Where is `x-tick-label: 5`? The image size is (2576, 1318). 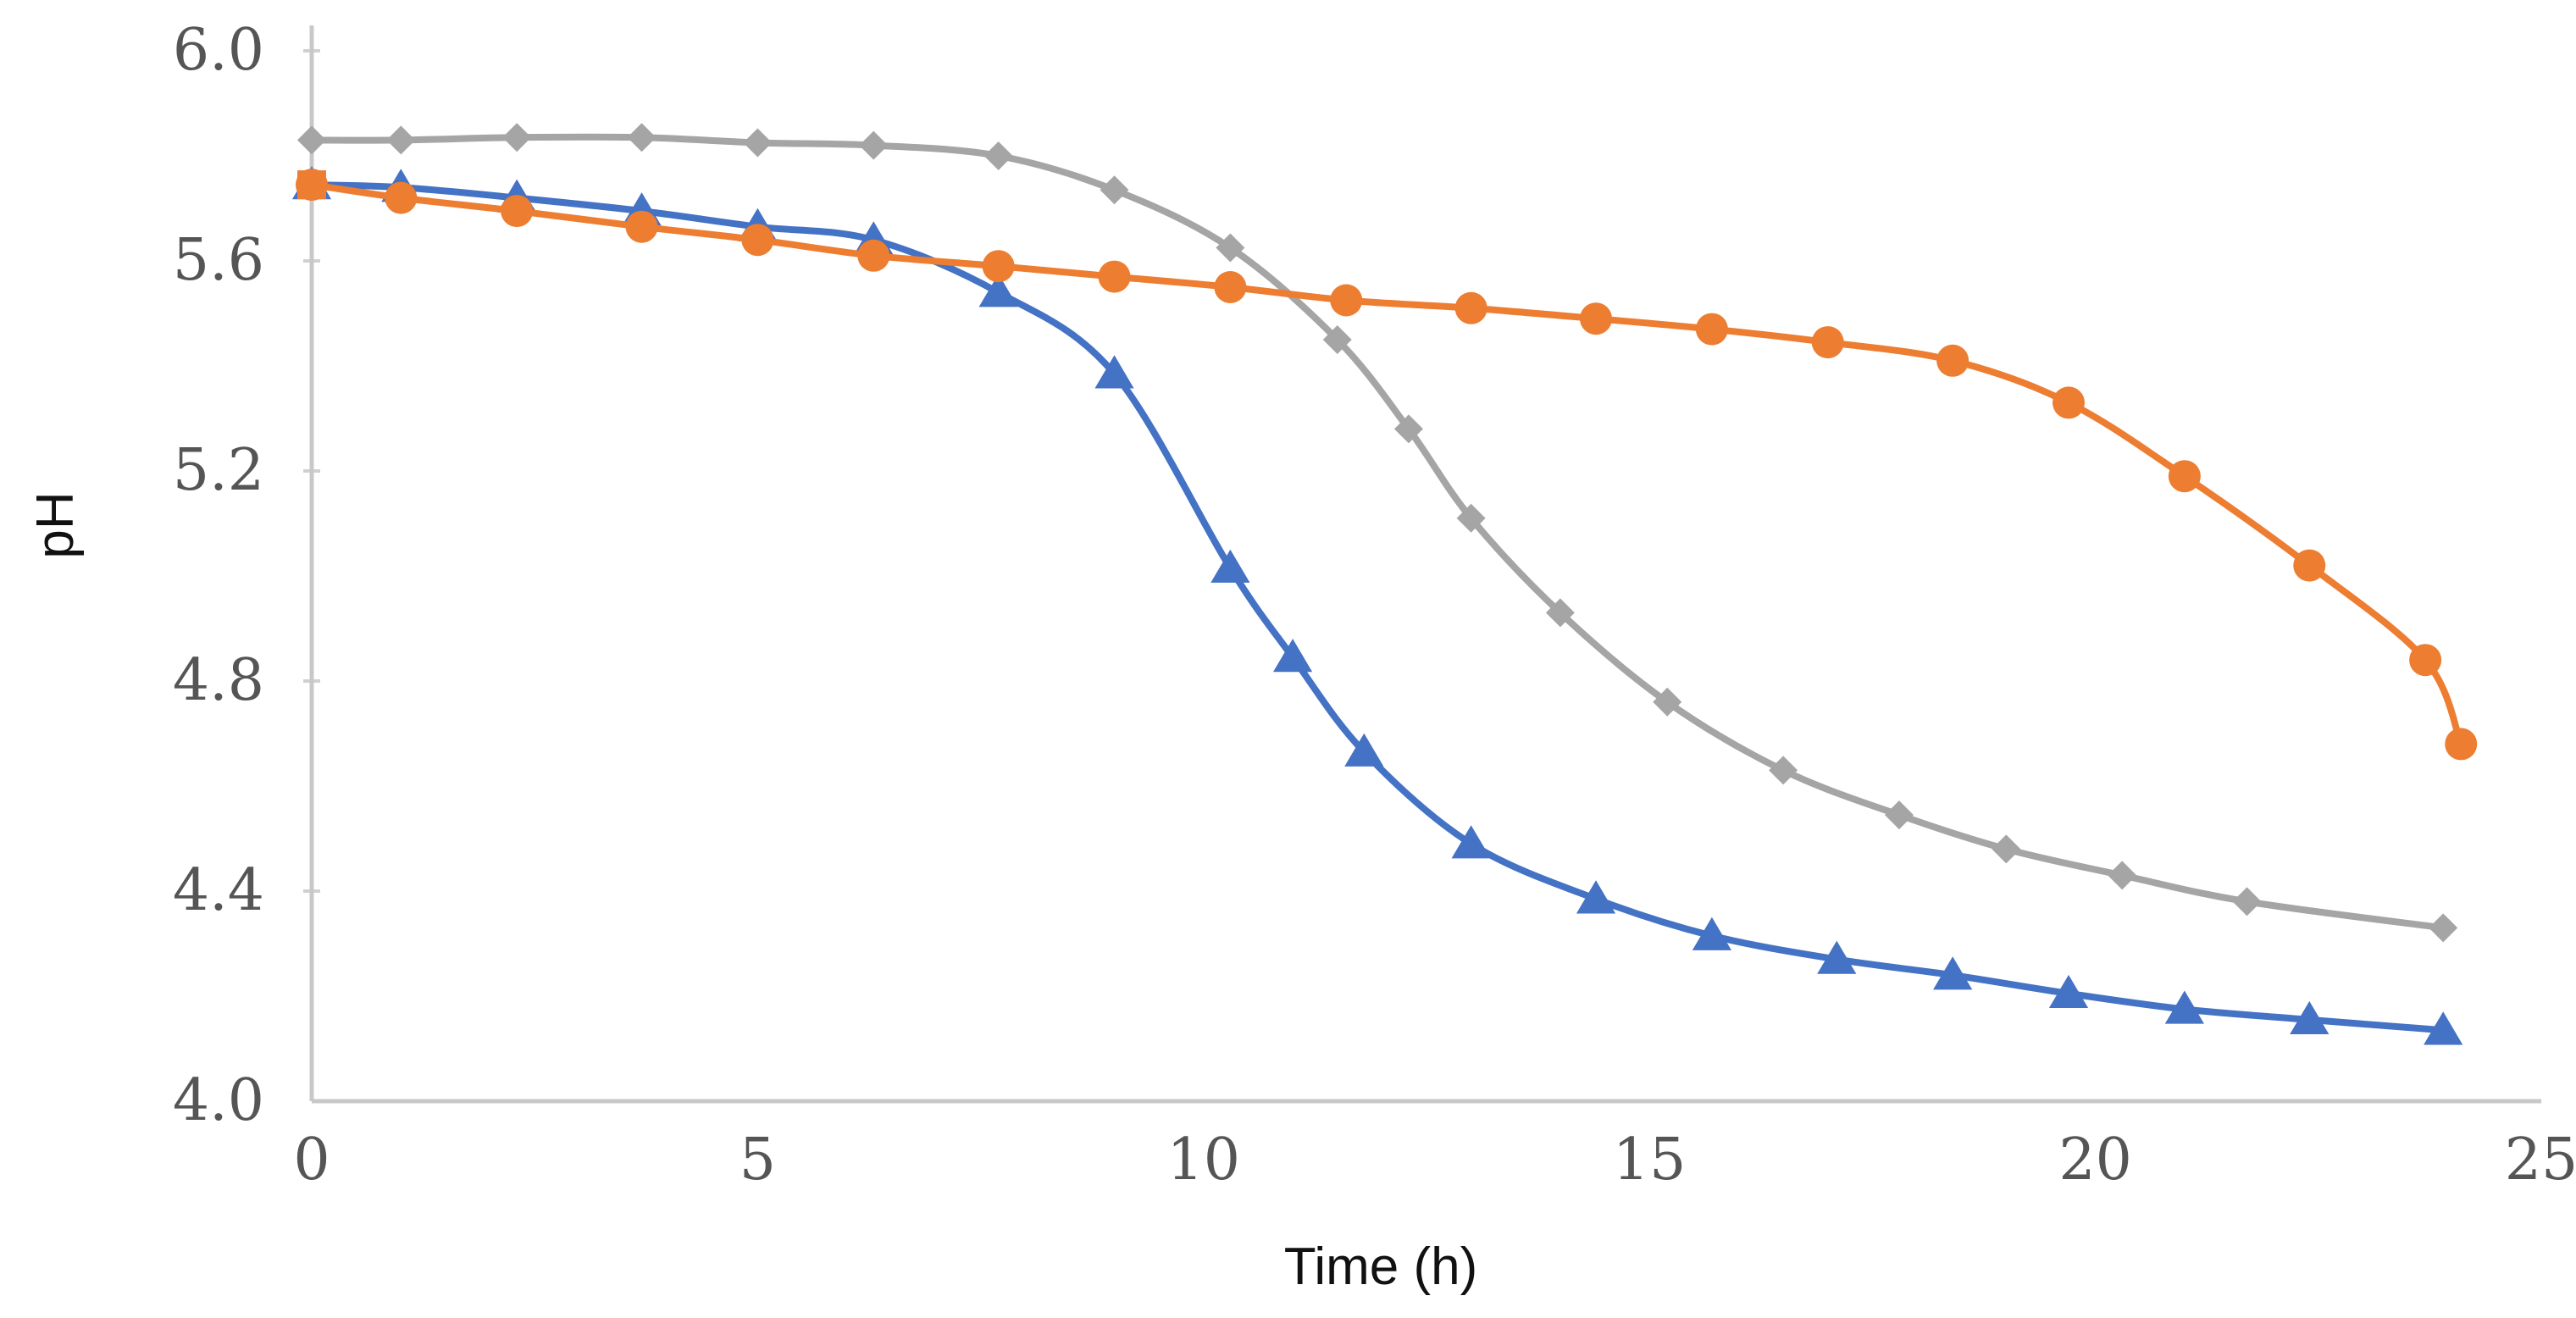 x-tick-label: 5 is located at coordinates (758, 1160).